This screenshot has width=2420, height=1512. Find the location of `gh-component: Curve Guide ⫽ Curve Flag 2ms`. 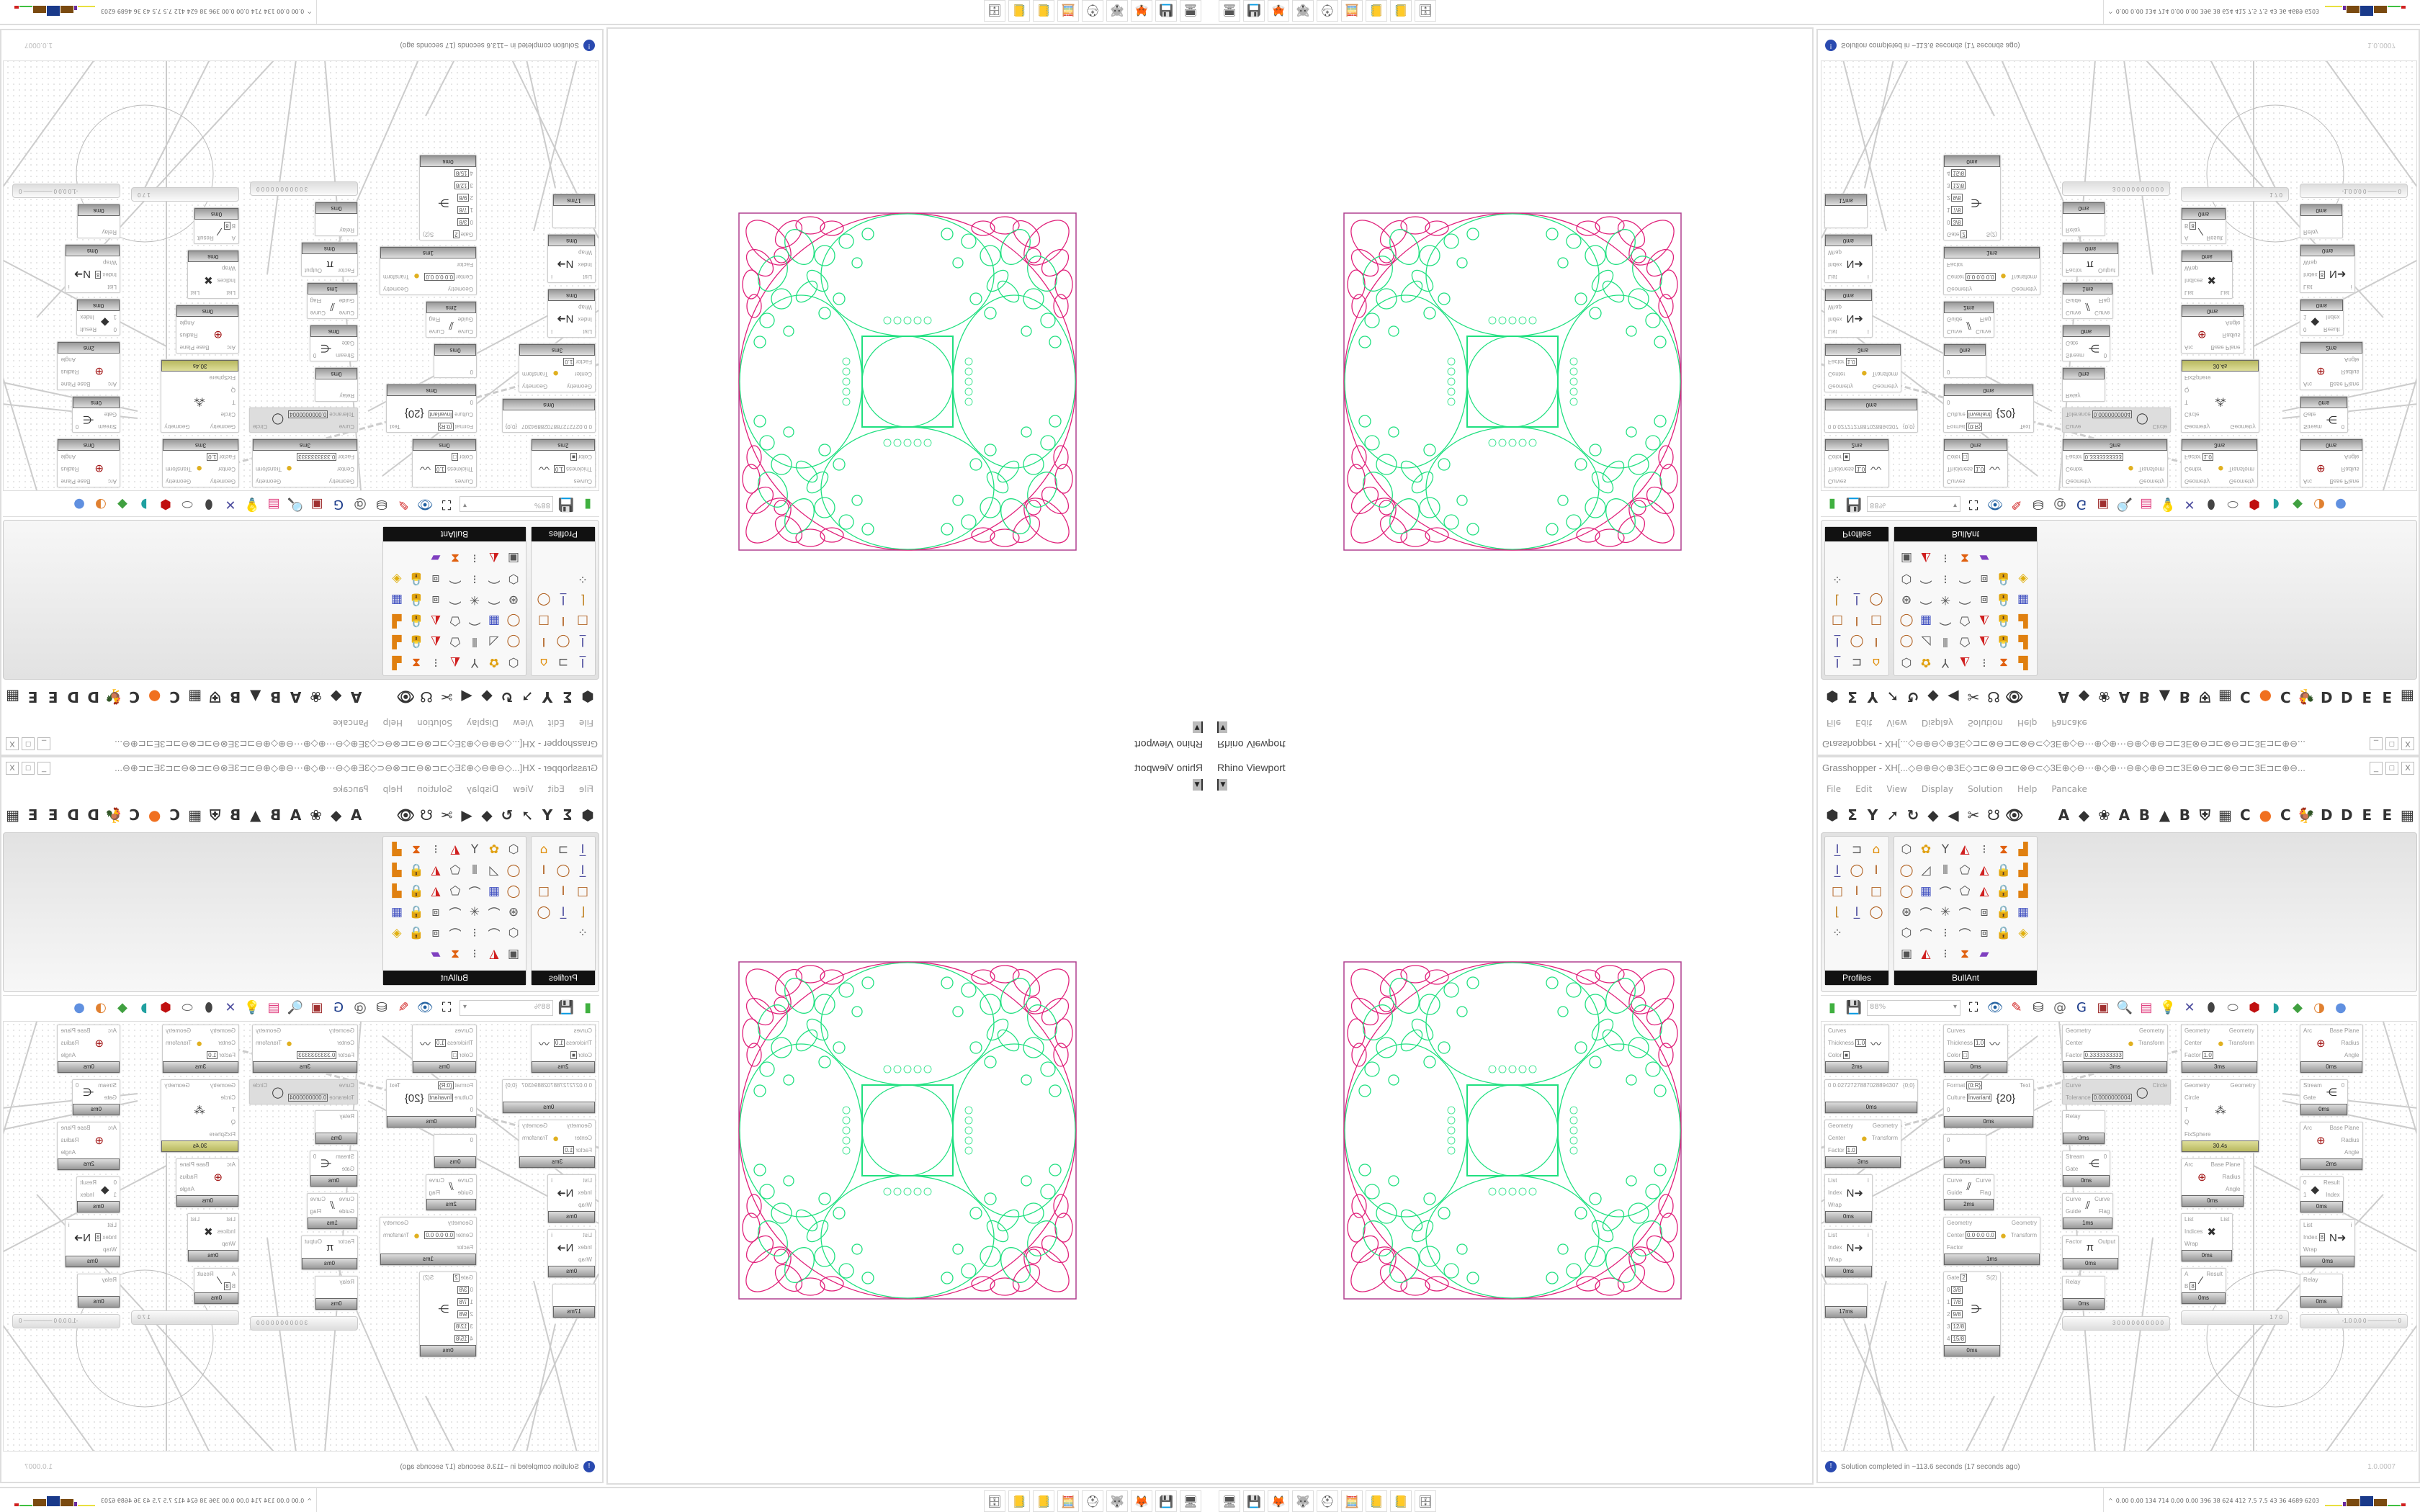

gh-component: Curve Guide ⫽ Curve Flag 2ms is located at coordinates (1969, 319).